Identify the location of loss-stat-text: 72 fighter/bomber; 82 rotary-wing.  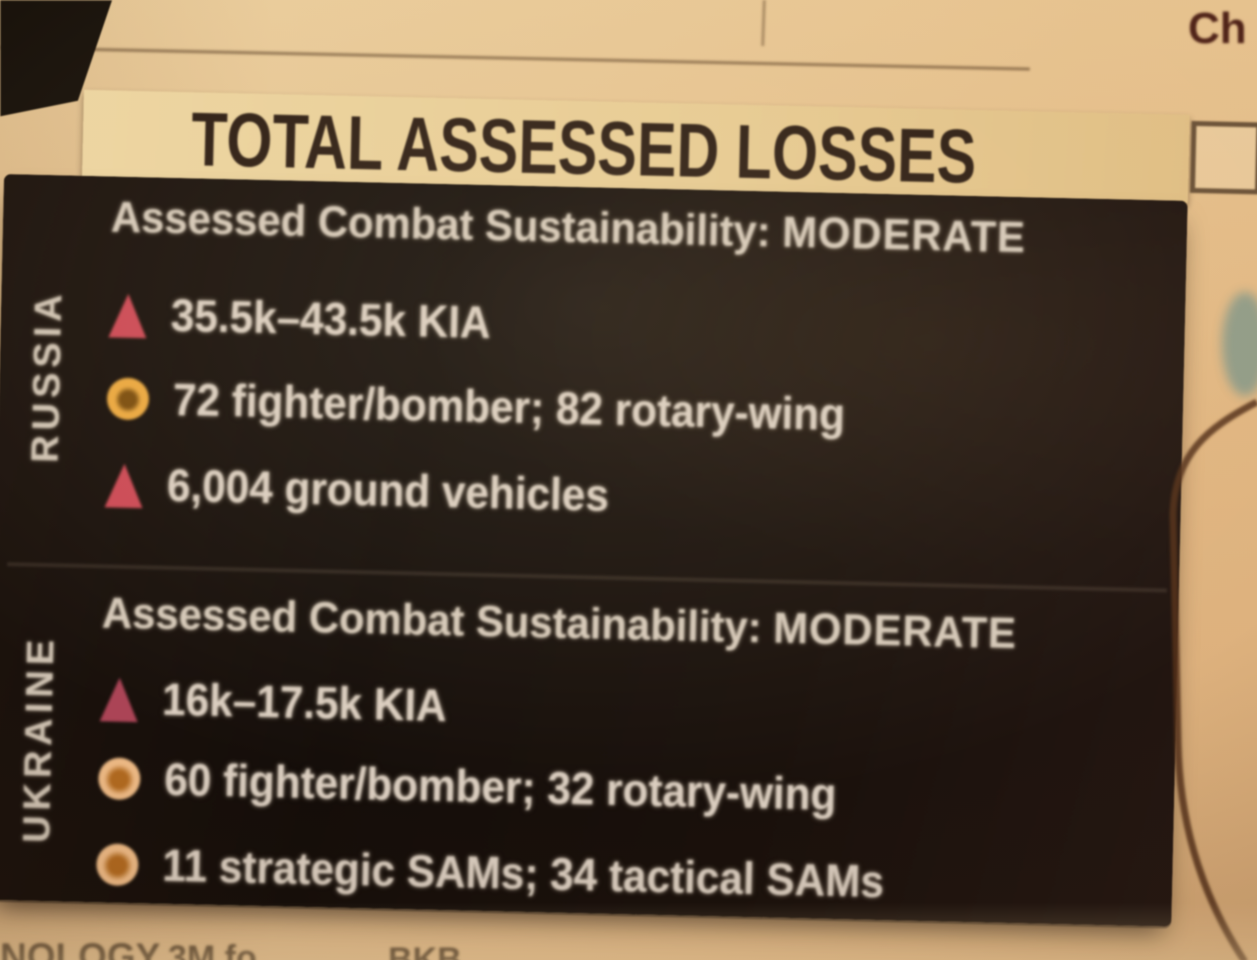
(509, 407).